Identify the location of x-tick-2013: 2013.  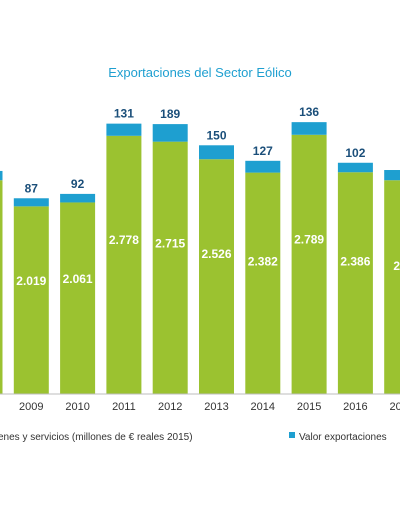
(216, 407).